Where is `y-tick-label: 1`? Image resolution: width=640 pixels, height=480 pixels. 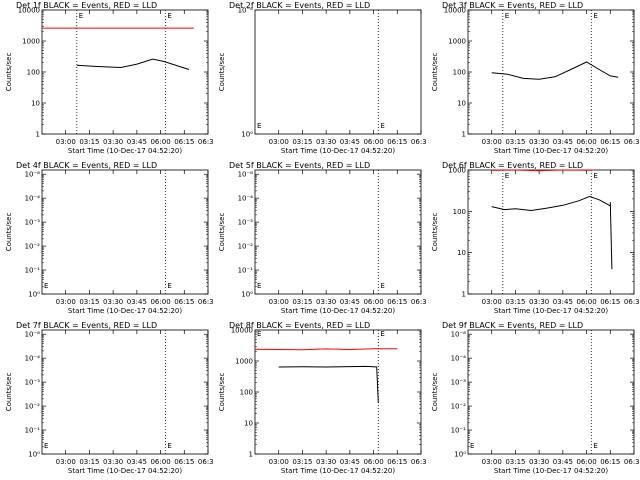 y-tick-label: 1 is located at coordinates (464, 295).